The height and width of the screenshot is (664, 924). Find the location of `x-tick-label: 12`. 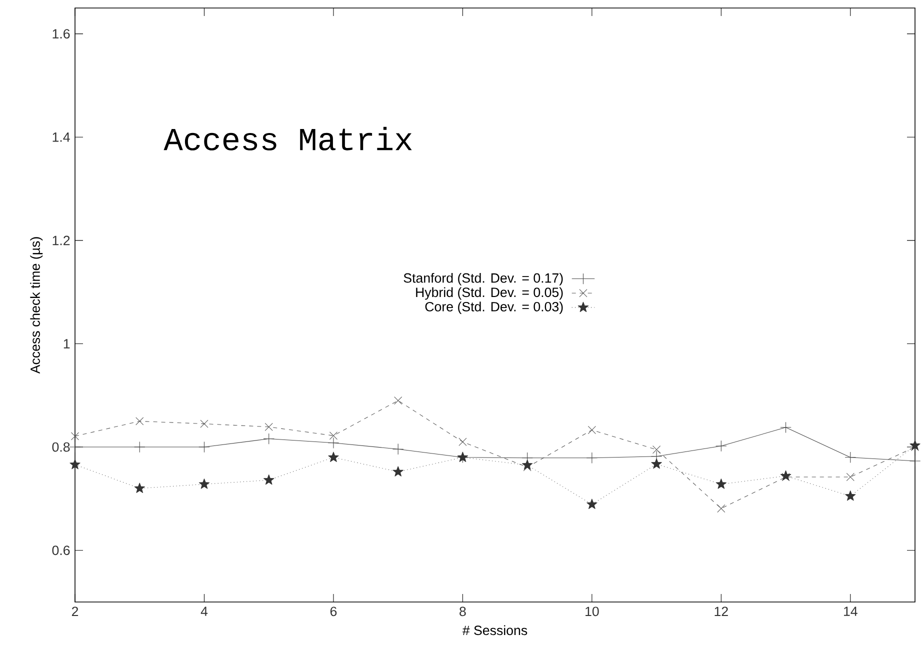

x-tick-label: 12 is located at coordinates (721, 611).